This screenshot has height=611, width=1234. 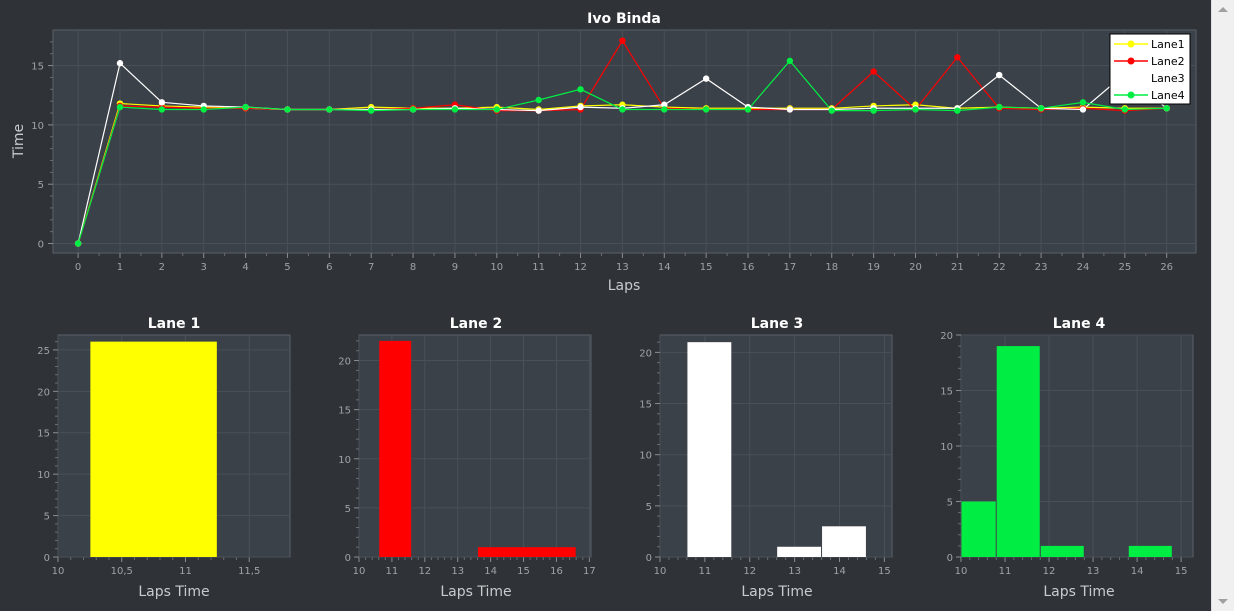 What do you see at coordinates (1131, 61) in the screenshot?
I see `legend-marker-lane2` at bounding box center [1131, 61].